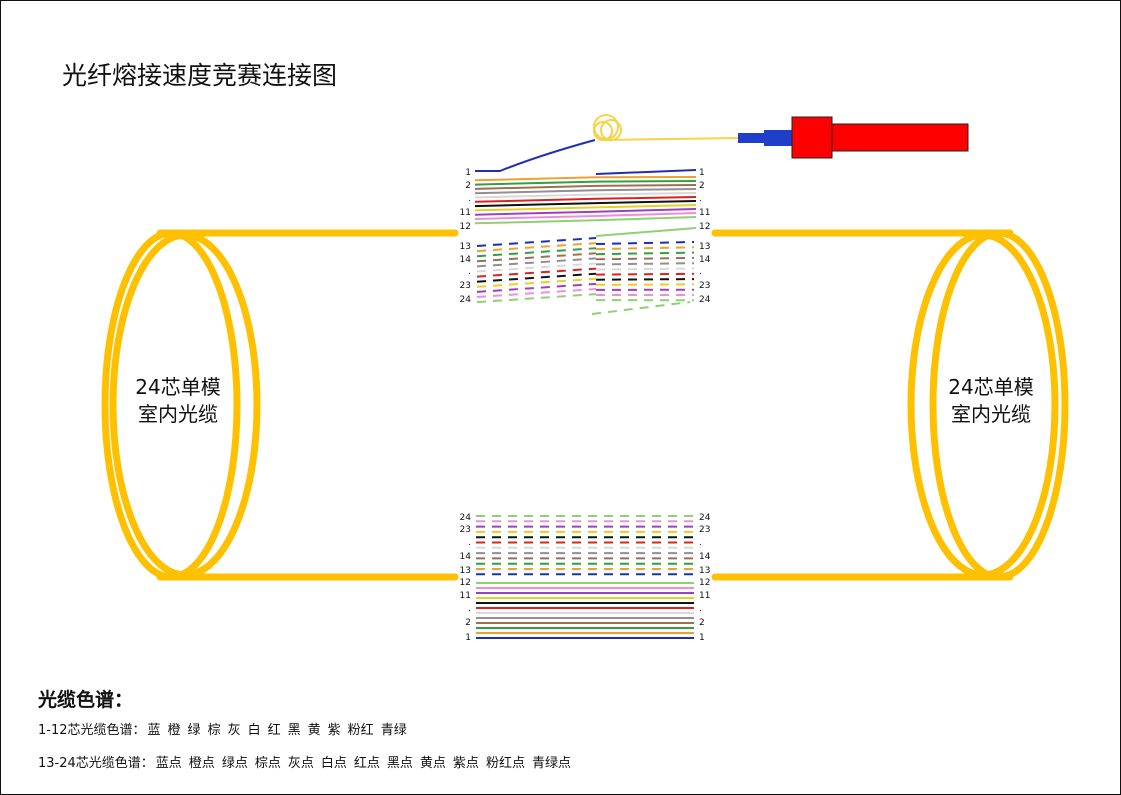 The height and width of the screenshot is (795, 1121). I want to click on legend-color-item: 青绿, so click(393, 730).